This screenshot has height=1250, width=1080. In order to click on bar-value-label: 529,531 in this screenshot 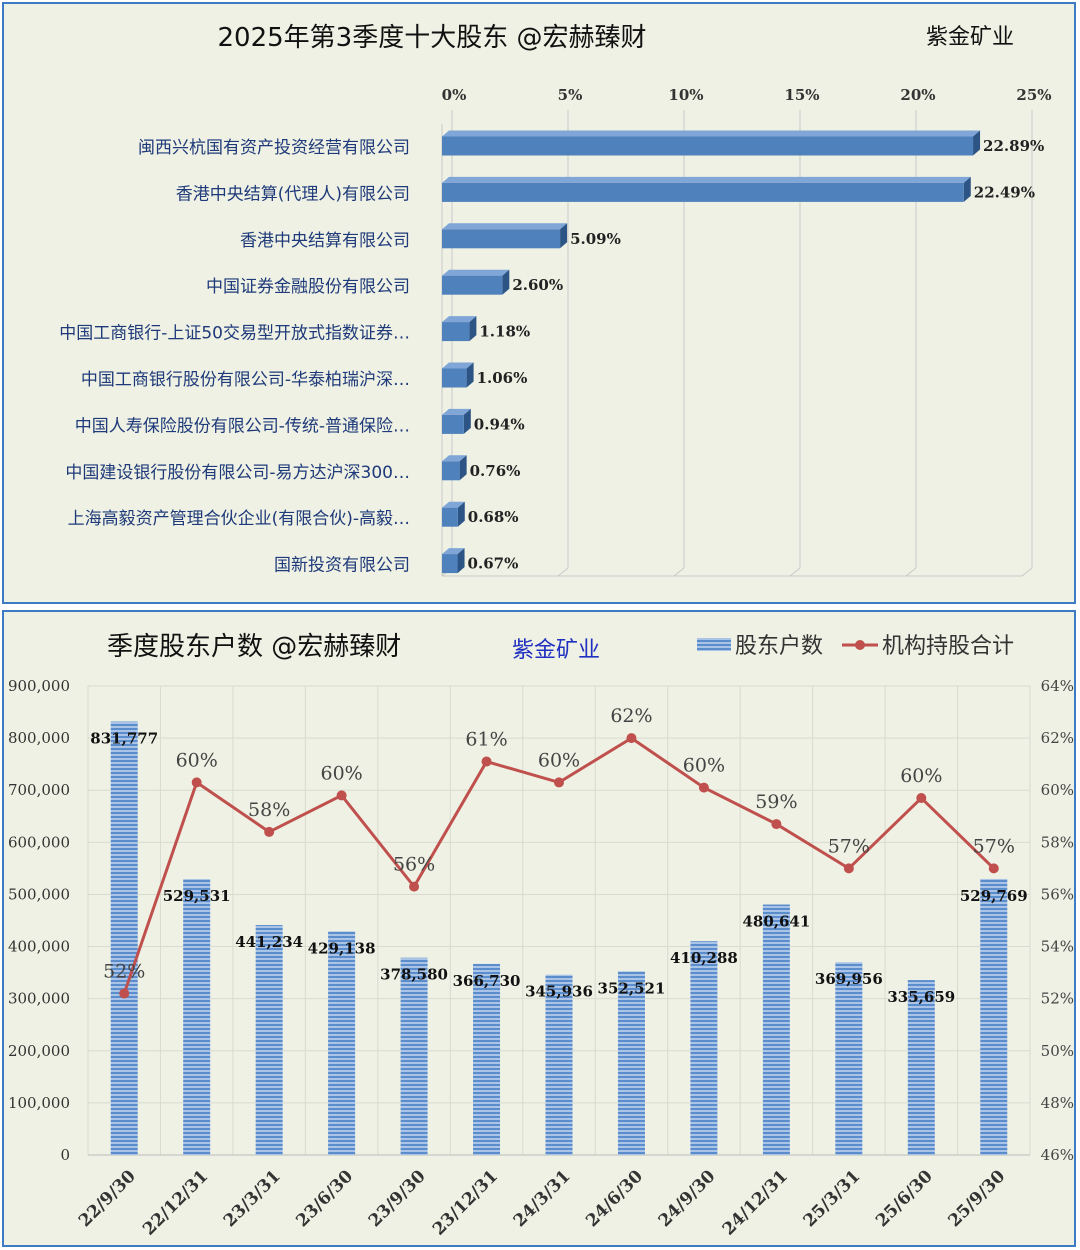, I will do `click(197, 896)`.